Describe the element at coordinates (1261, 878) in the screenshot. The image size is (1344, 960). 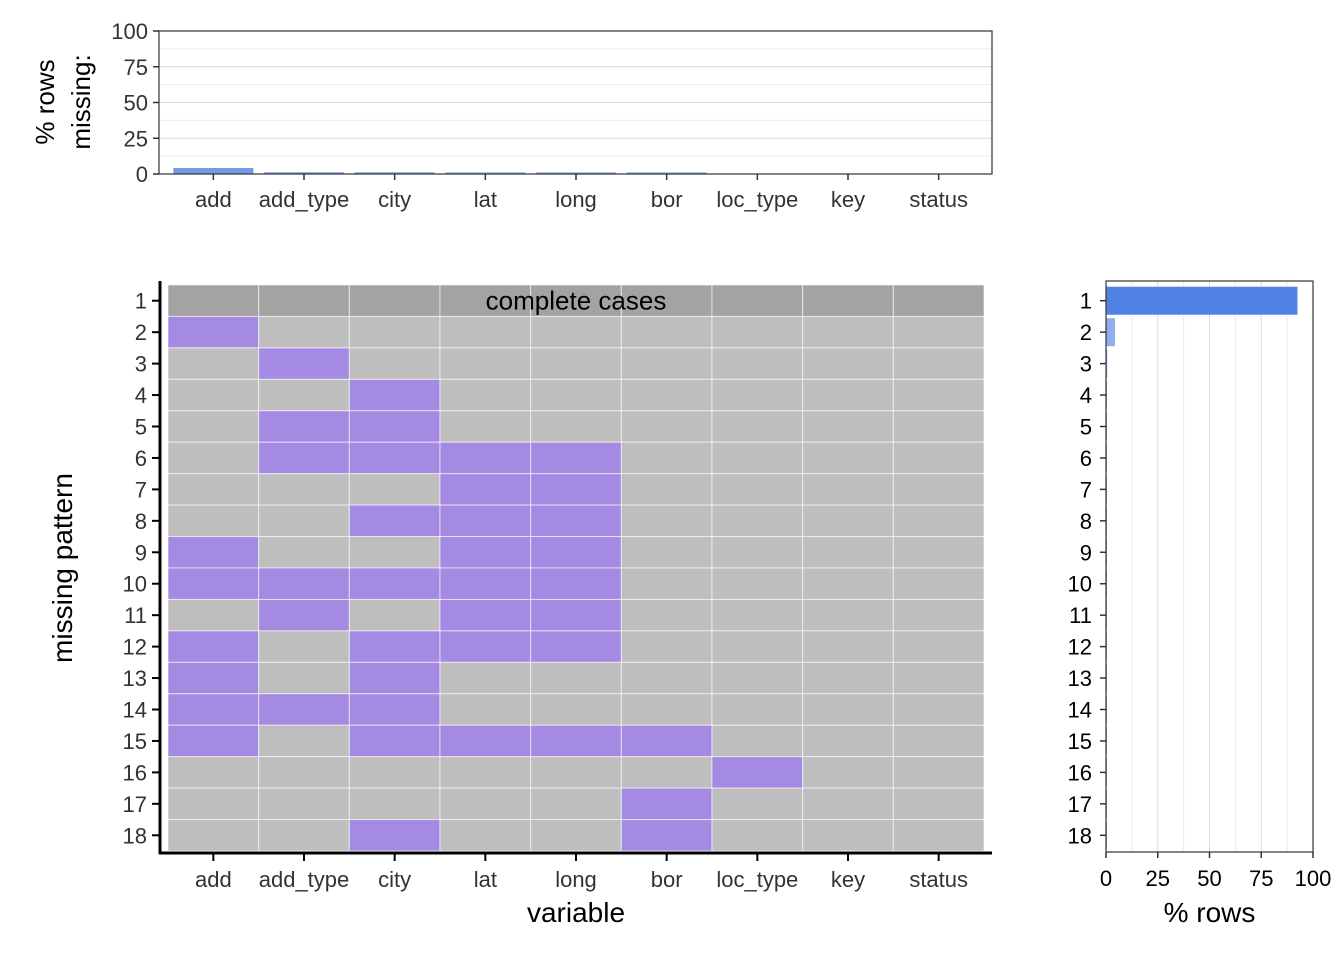
I see `x-tick-label: 75` at that location.